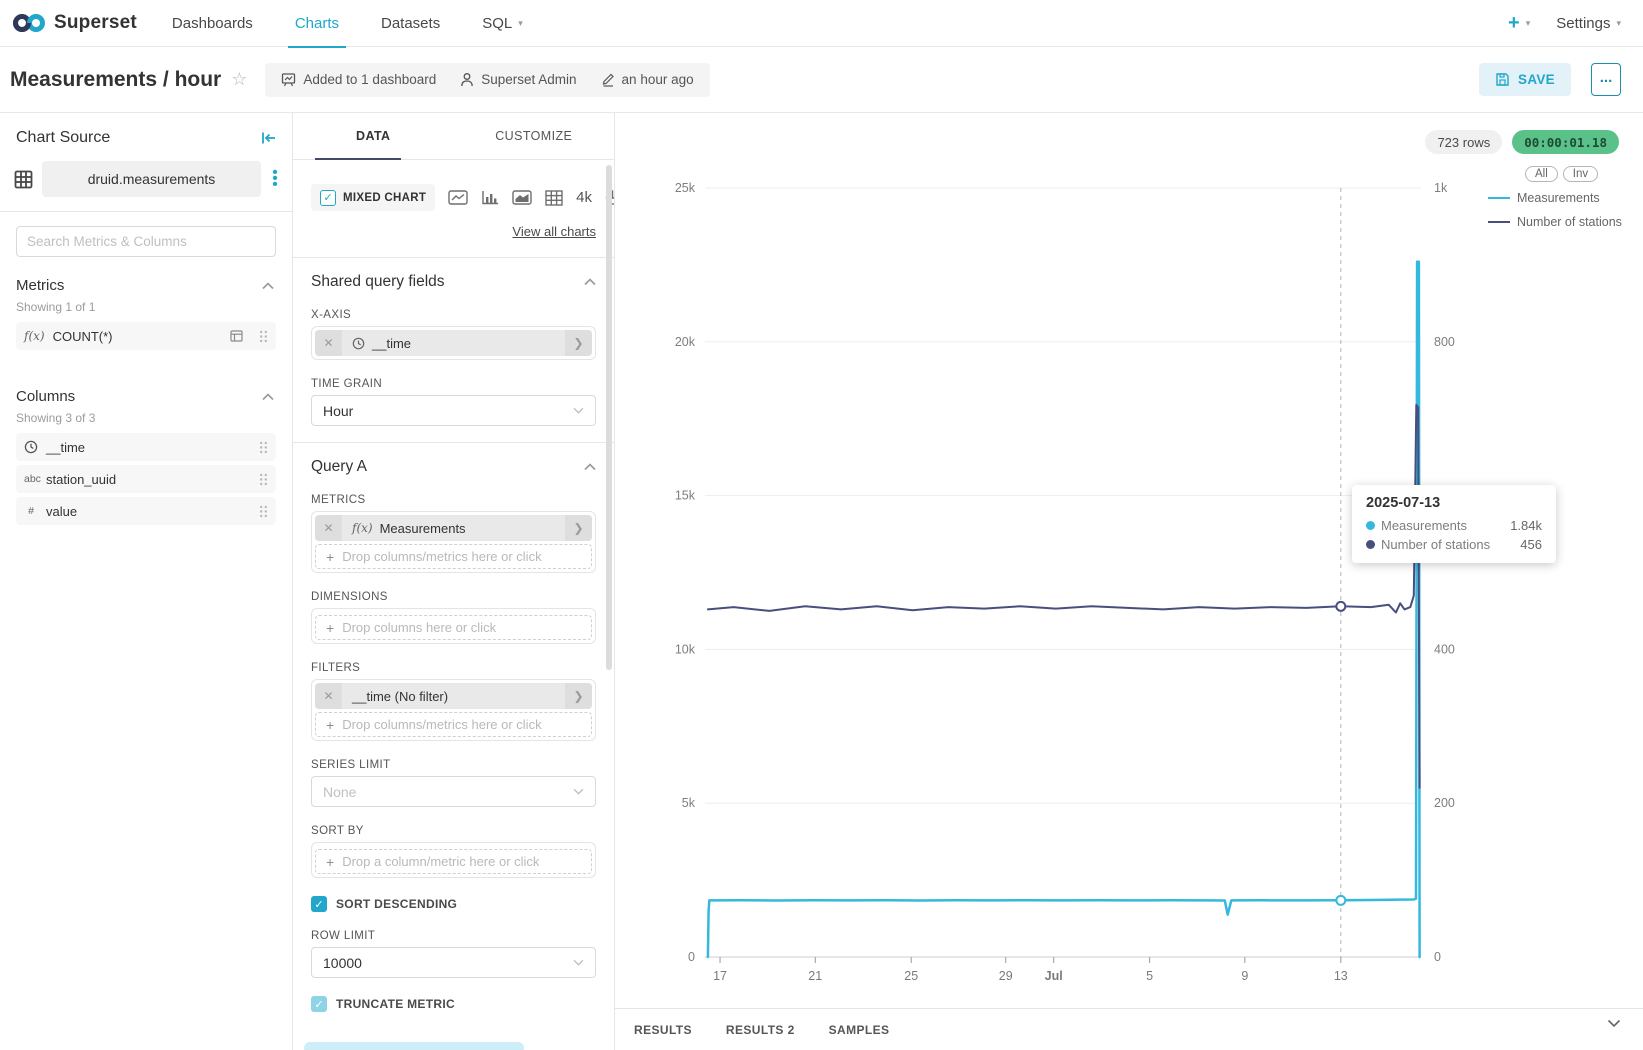 This screenshot has width=1643, height=1050. I want to click on metrics-showing-count: Showing 1 of 1, so click(56, 307).